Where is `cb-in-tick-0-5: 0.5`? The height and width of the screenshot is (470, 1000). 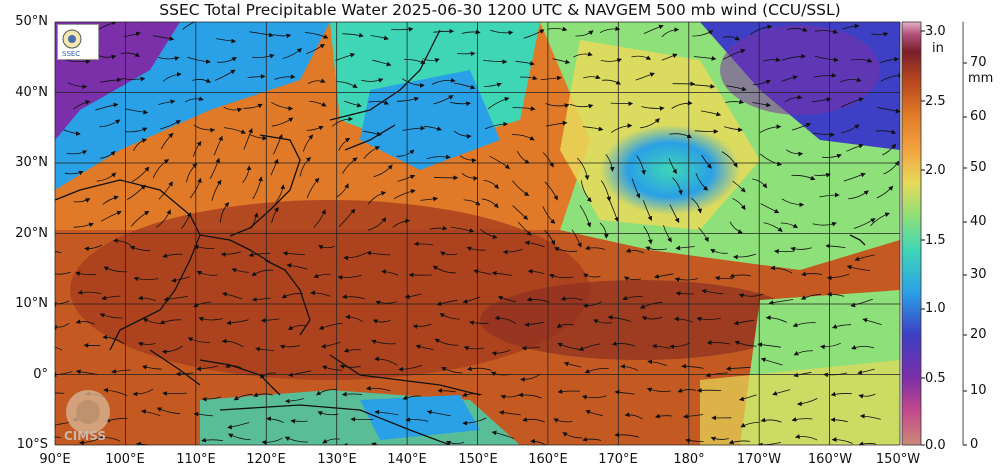
cb-in-tick-0-5: 0.5 is located at coordinates (935, 378).